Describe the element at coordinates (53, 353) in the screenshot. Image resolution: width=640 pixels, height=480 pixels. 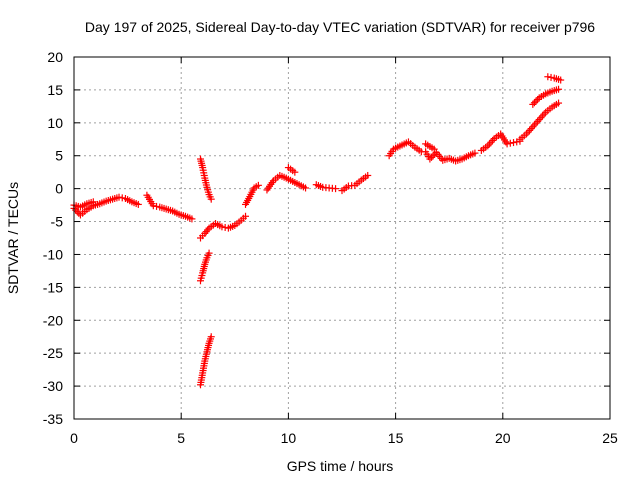
I see `y-tick-label: -25` at that location.